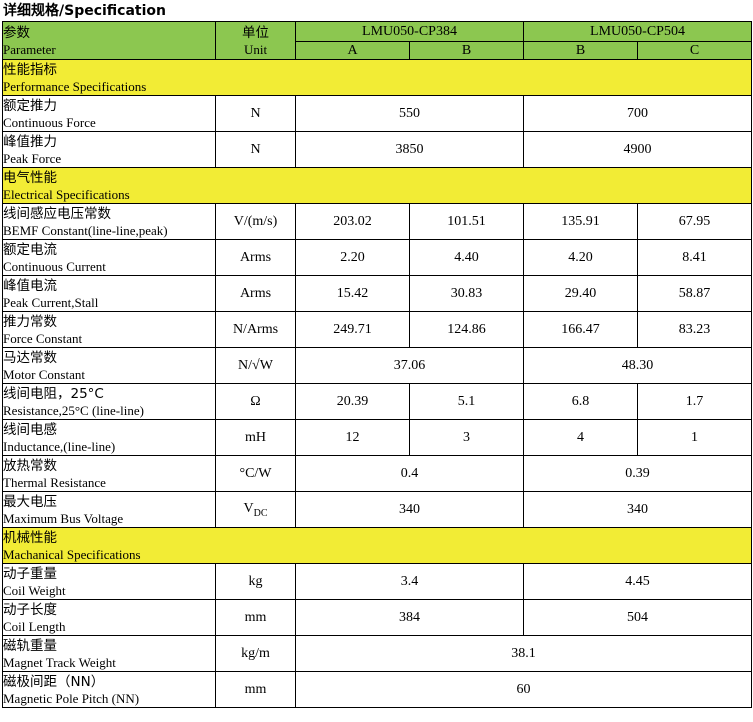 This screenshot has width=753, height=722. Describe the element at coordinates (255, 401) in the screenshot. I see `unit-cell: Ω` at that location.